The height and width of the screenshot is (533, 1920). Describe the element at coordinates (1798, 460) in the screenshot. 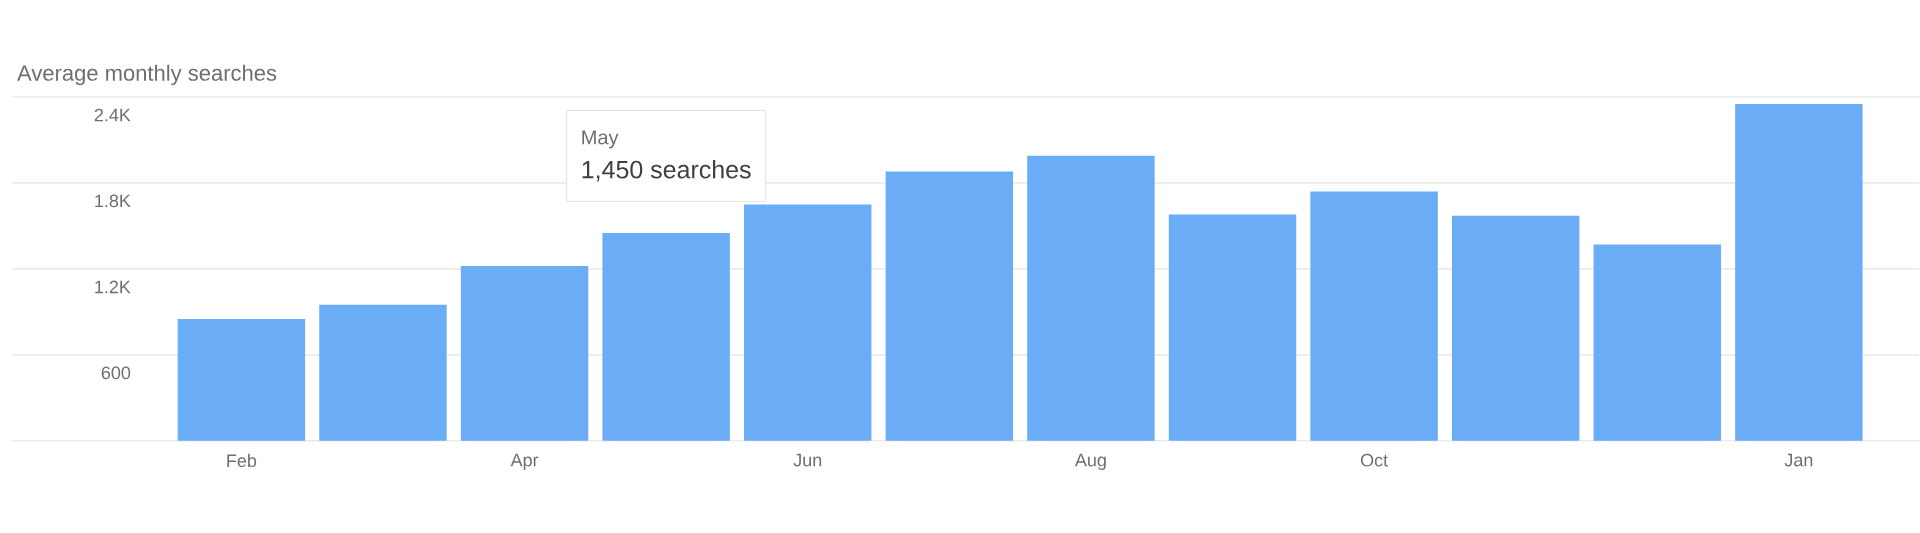

I see `x-tick-label: Jan` at that location.